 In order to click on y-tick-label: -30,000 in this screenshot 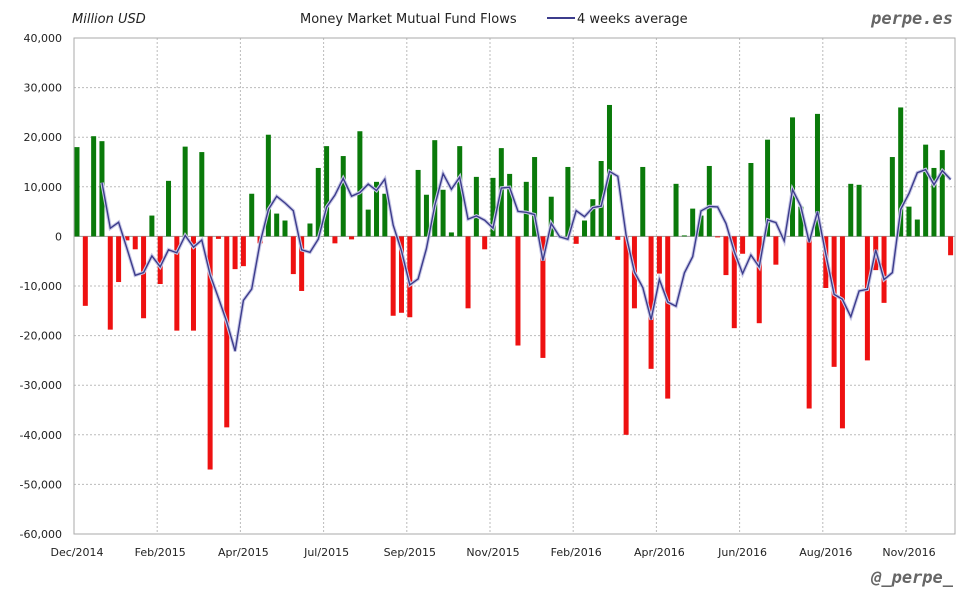, I will do `click(41, 385)`.